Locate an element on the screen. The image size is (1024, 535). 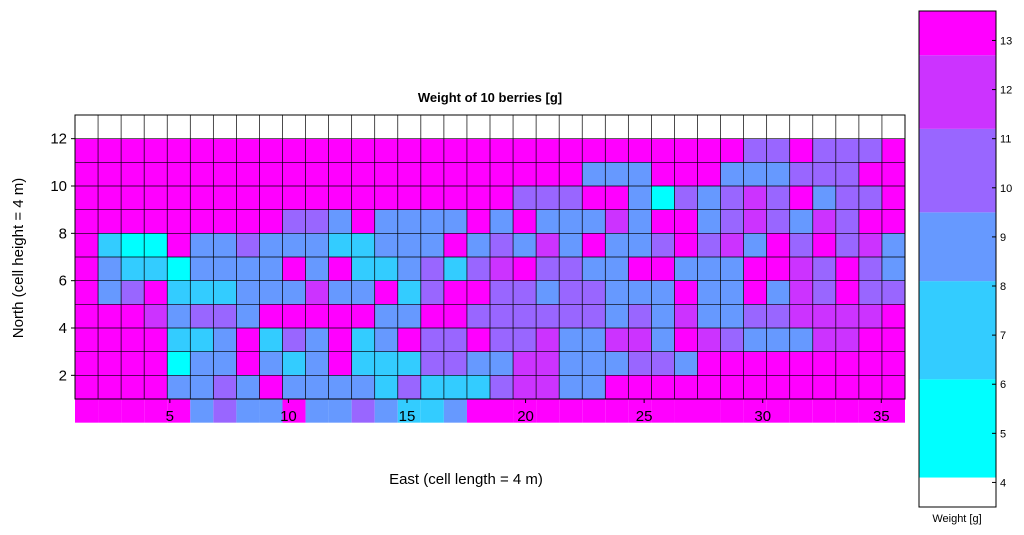
colorbar-tick-label: 13 is located at coordinates (1006, 41).